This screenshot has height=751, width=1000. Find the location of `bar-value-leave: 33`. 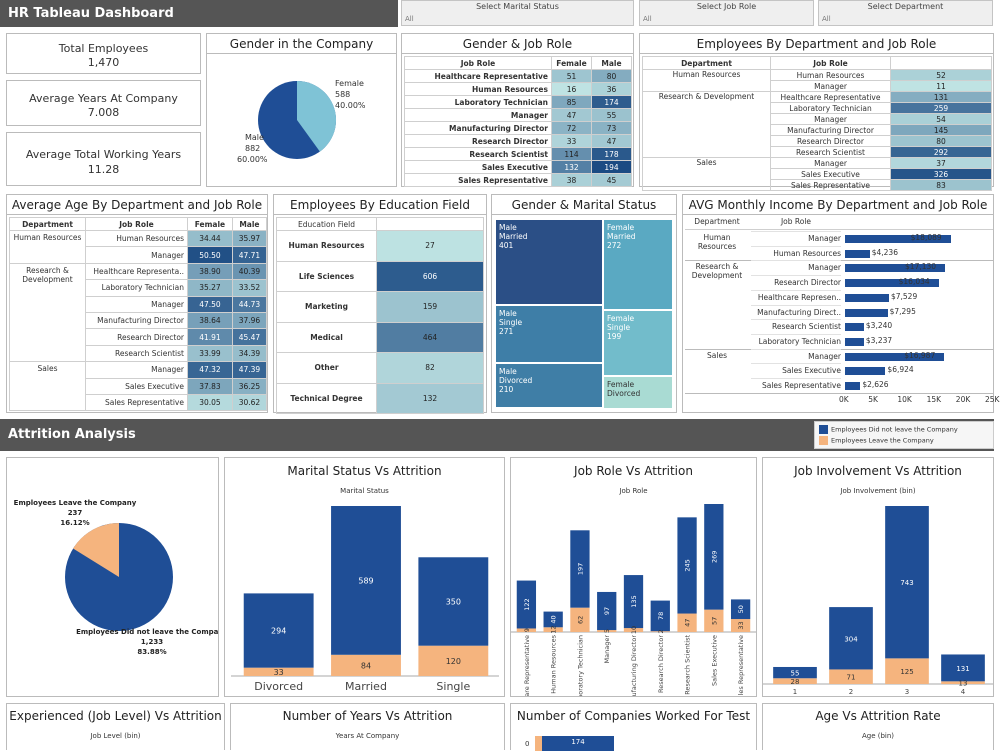

bar-value-leave: 33 is located at coordinates (741, 625).